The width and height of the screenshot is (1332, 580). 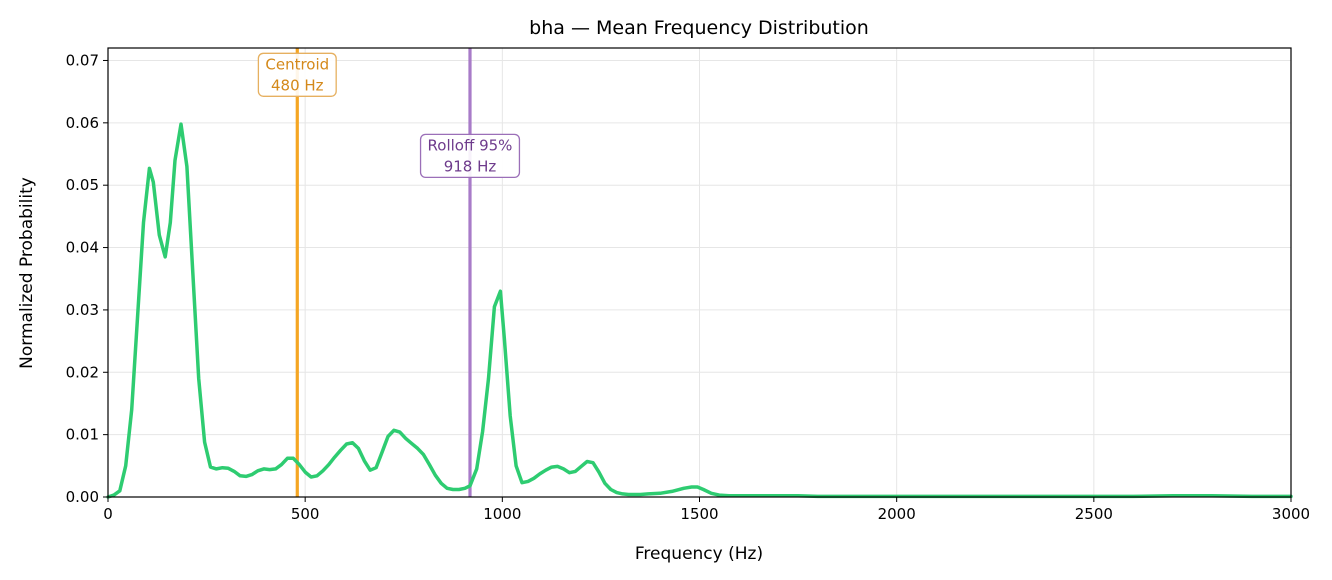 I want to click on annotation-label: Rolloff 95%, so click(x=470, y=145).